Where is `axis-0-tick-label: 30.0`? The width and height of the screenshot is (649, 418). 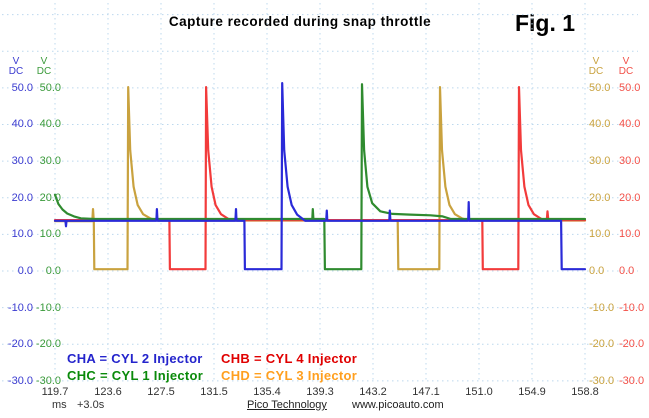 axis-0-tick-label: 30.0 is located at coordinates (22, 161).